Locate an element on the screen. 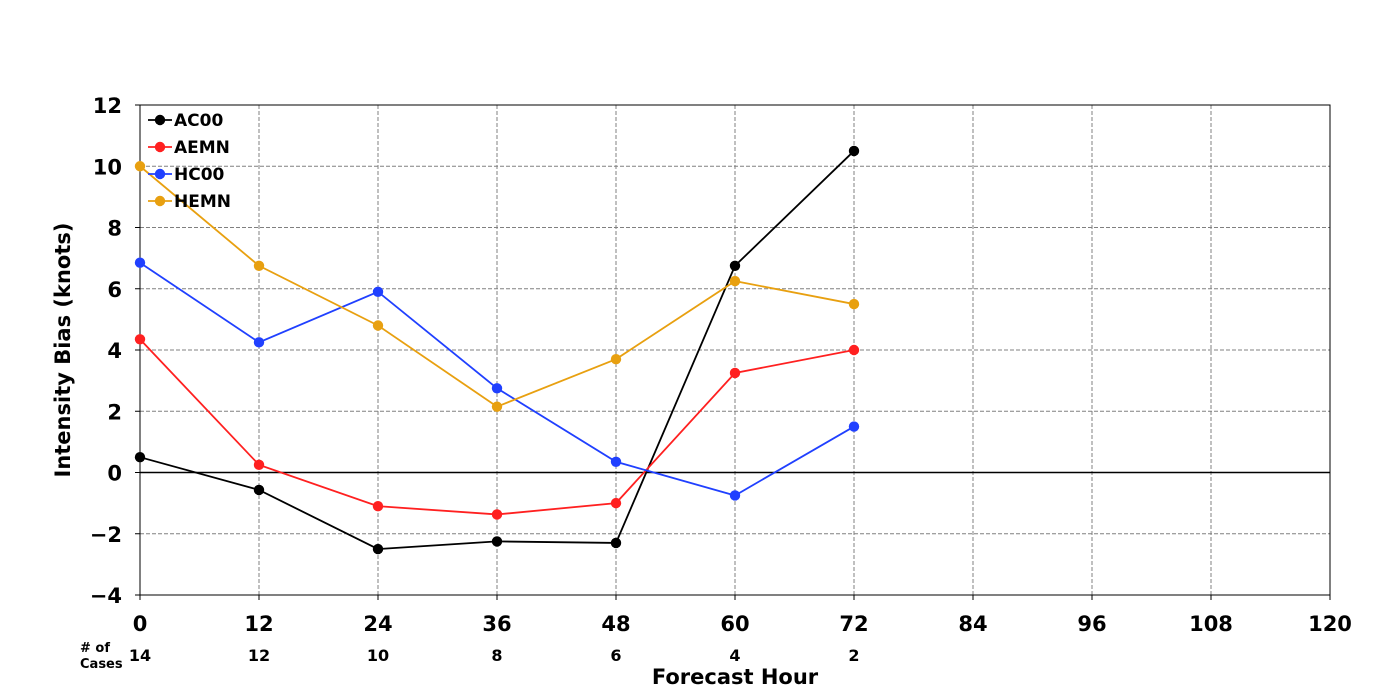 This screenshot has width=1400, height=700. y-tick-label: −2 is located at coordinates (106, 535).